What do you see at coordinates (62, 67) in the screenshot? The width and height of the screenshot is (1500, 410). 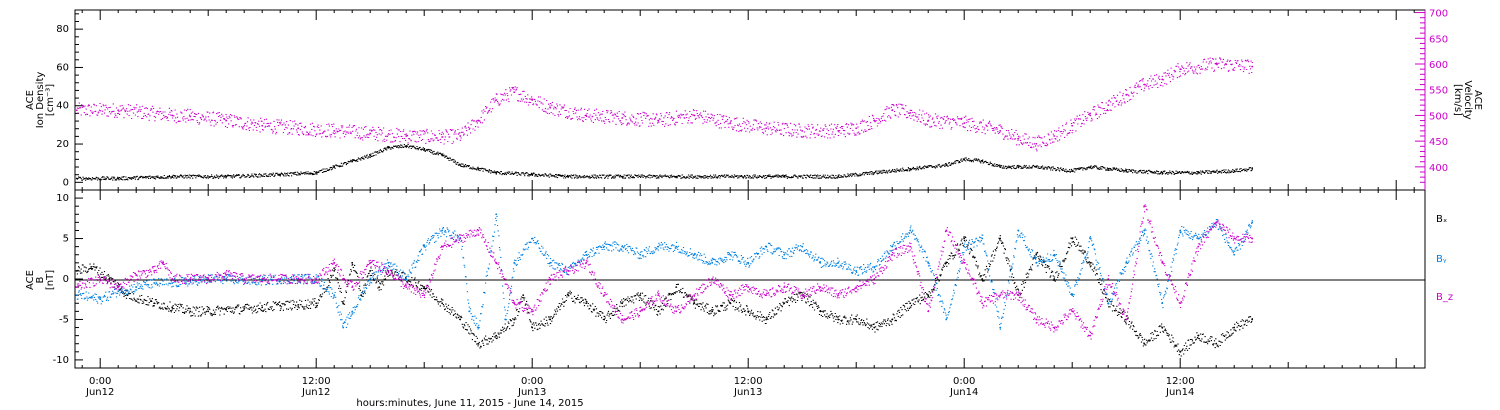 I see `top-left-tick-label: 60` at bounding box center [62, 67].